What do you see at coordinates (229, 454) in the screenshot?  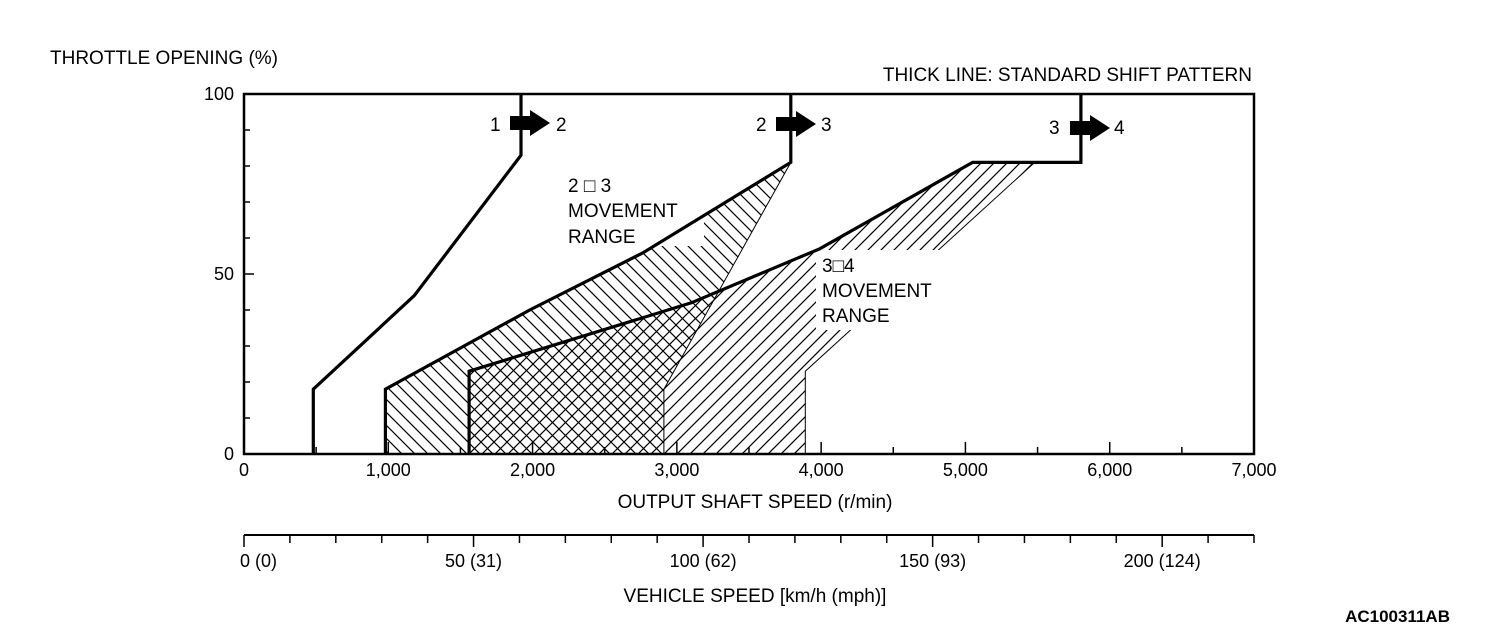 I see `y-tick-label: 0` at bounding box center [229, 454].